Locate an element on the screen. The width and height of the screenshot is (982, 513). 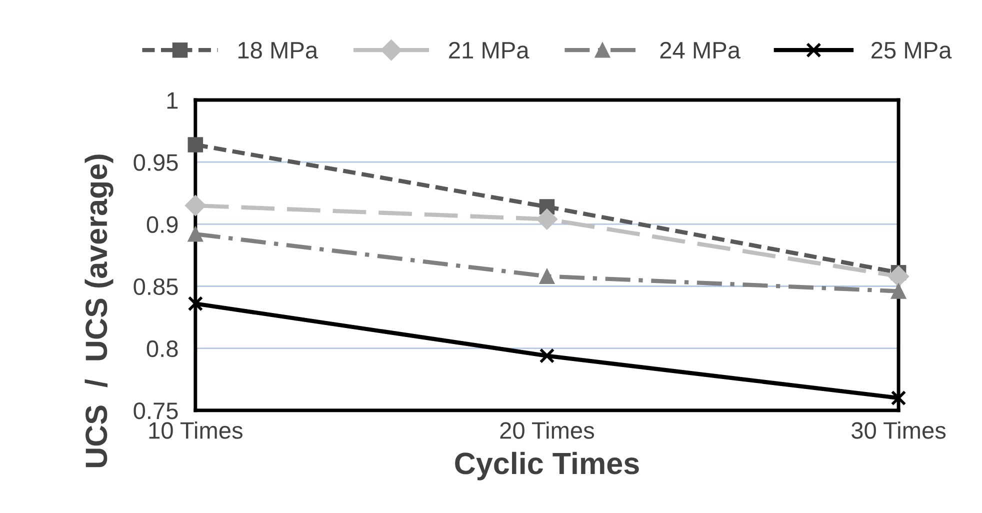
legend-label: 18 MPa is located at coordinates (278, 50).